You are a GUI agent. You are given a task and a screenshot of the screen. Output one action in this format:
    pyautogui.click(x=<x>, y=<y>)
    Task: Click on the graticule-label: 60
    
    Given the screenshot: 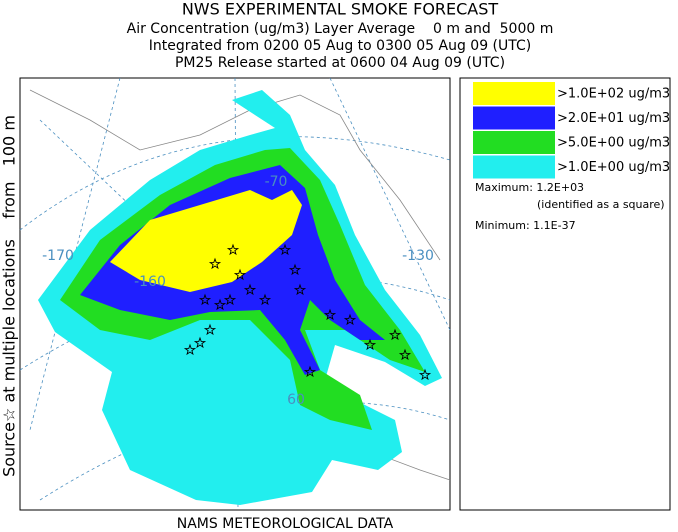 What is the action you would take?
    pyautogui.click(x=296, y=400)
    